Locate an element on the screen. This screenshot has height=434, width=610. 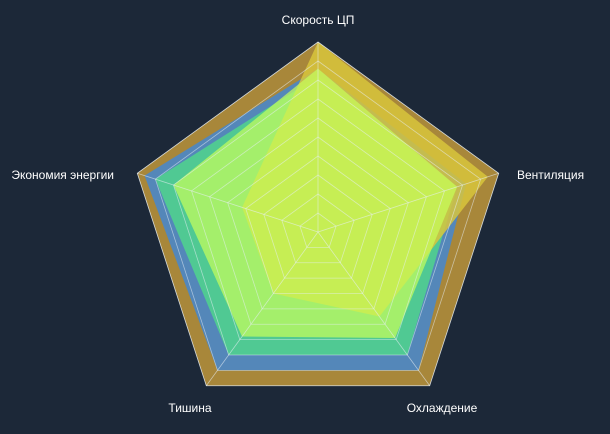
axis-line-energy-saving is located at coordinates (228, 202).